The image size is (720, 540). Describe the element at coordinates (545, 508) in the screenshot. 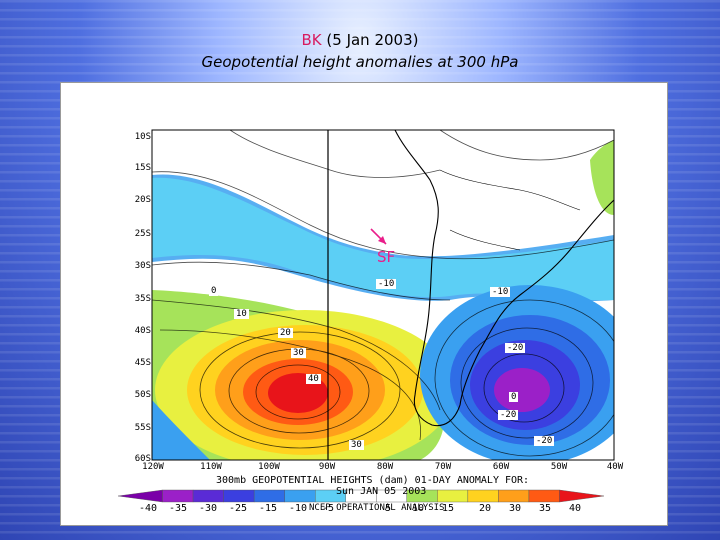

I see `colorbar-tick: 35` at that location.